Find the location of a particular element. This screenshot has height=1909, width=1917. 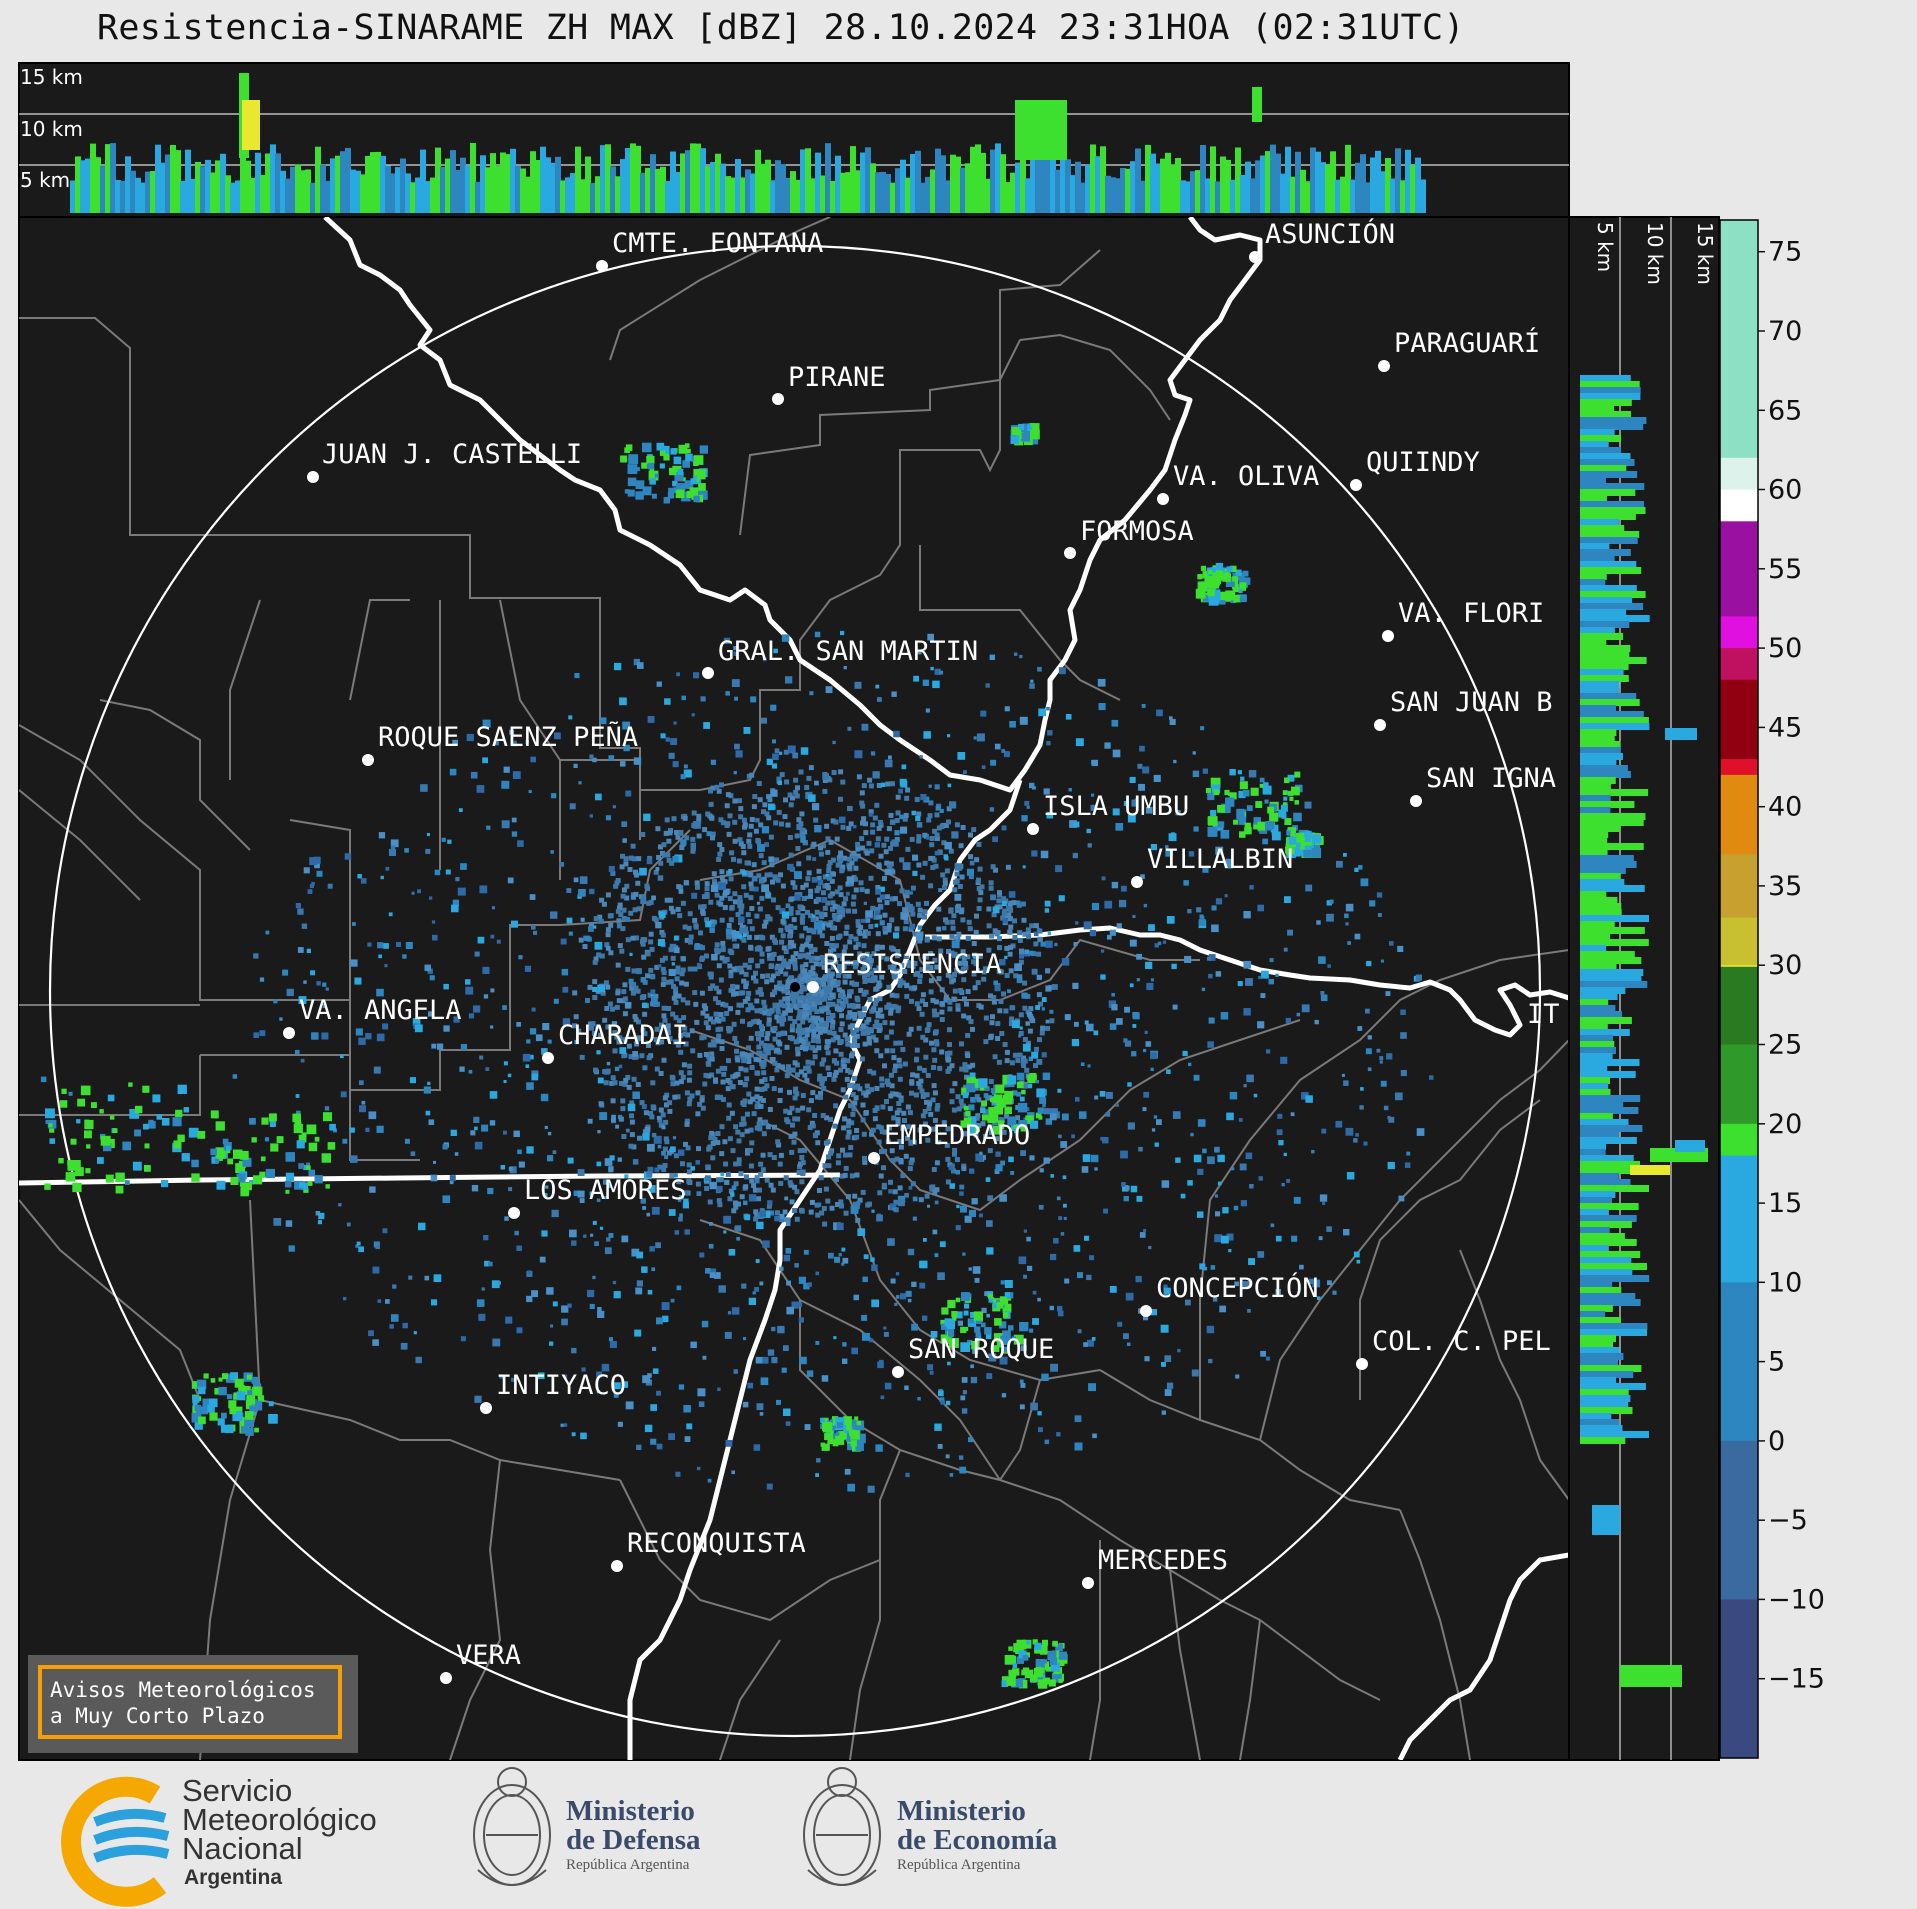

colorbar-tick-label: 50 is located at coordinates (1785, 648).